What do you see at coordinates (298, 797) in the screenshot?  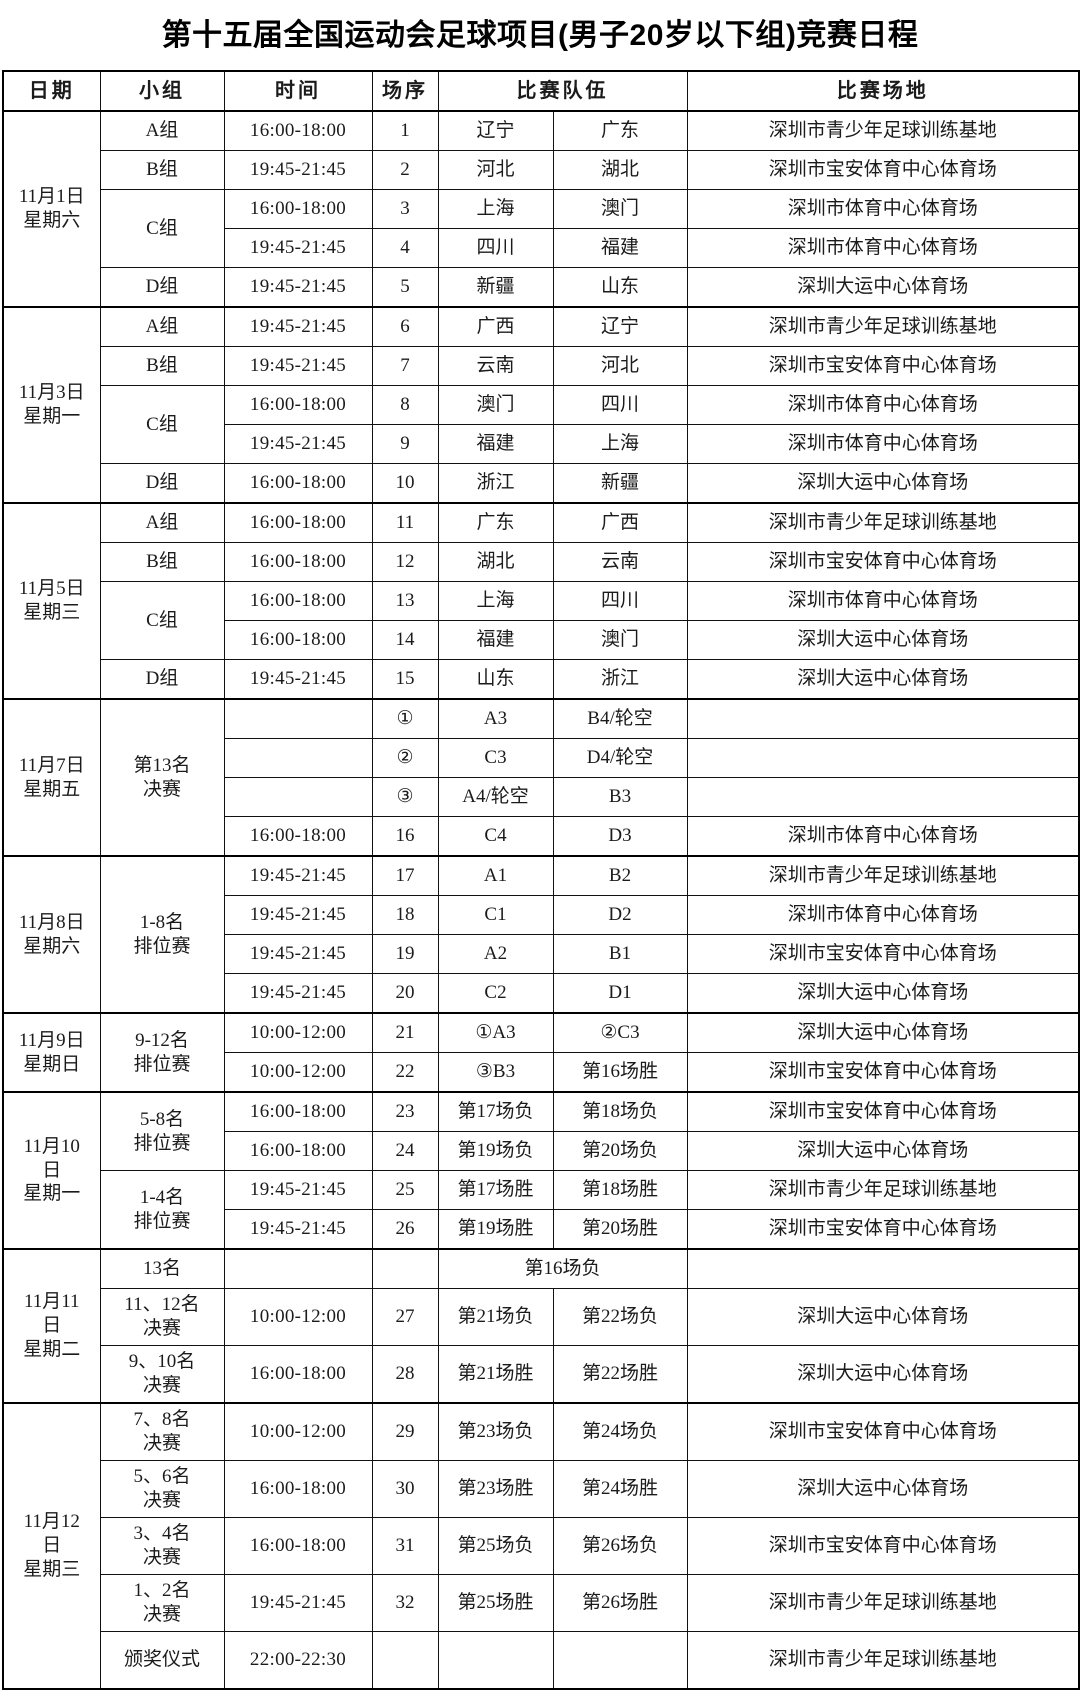 I see `time-cell` at bounding box center [298, 797].